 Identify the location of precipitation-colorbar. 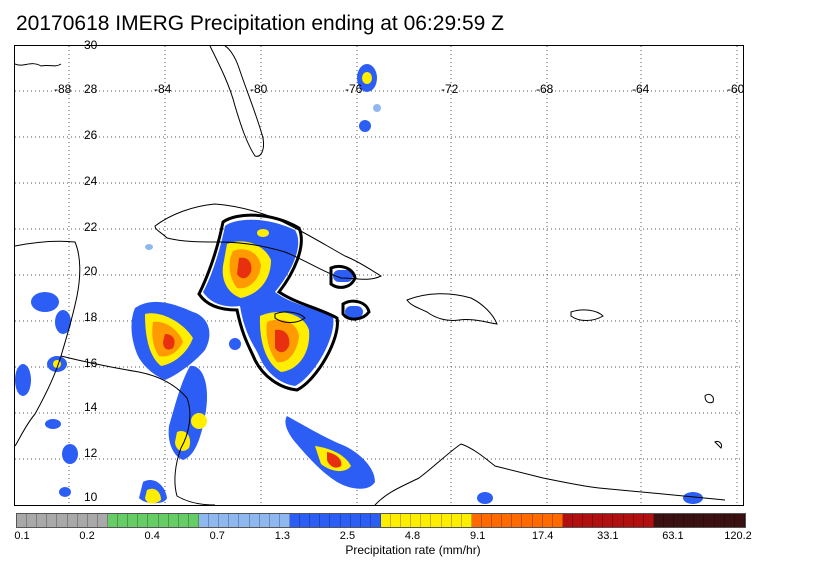
(381, 520).